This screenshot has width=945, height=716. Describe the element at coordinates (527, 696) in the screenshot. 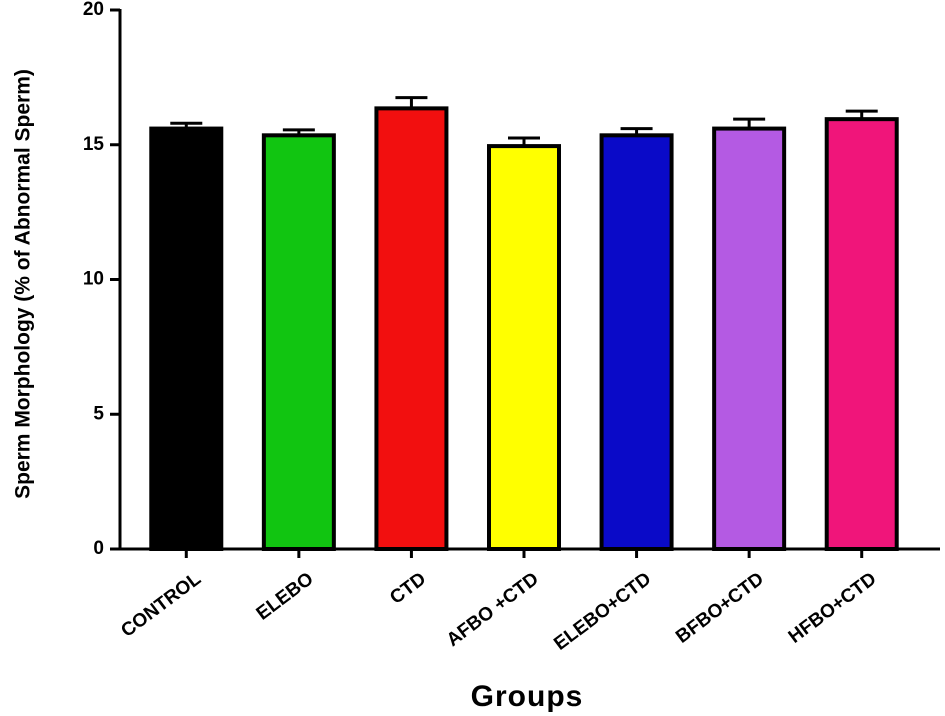

I see `x-axis-label: Groups` at that location.